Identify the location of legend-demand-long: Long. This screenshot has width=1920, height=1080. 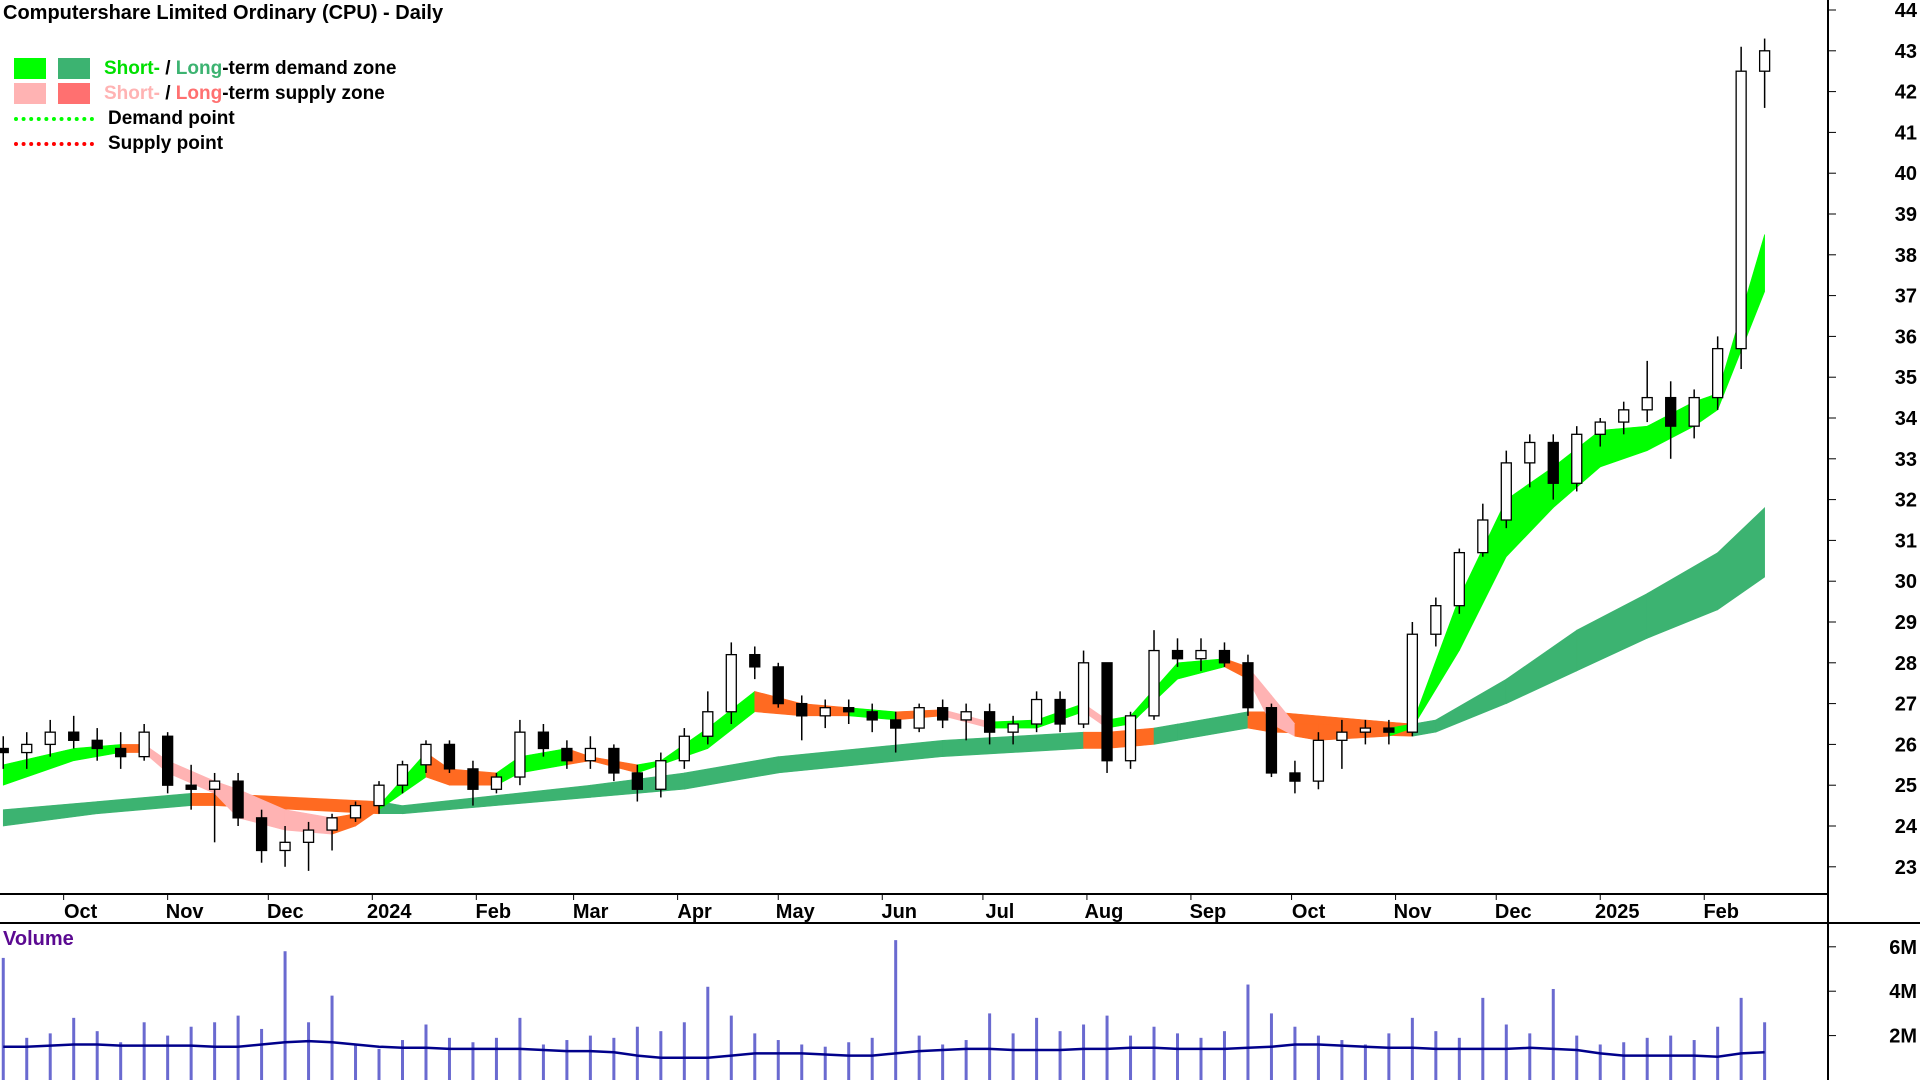
(199, 68).